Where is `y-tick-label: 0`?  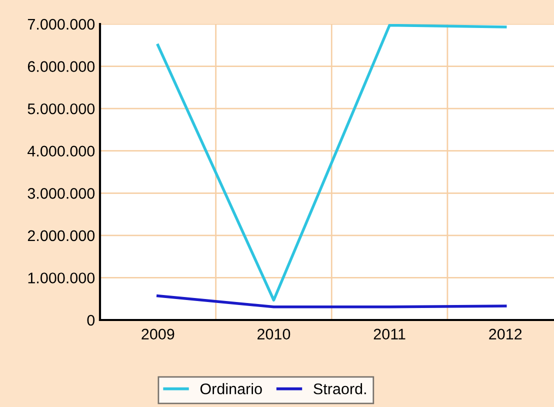 y-tick-label: 0 is located at coordinates (91, 320).